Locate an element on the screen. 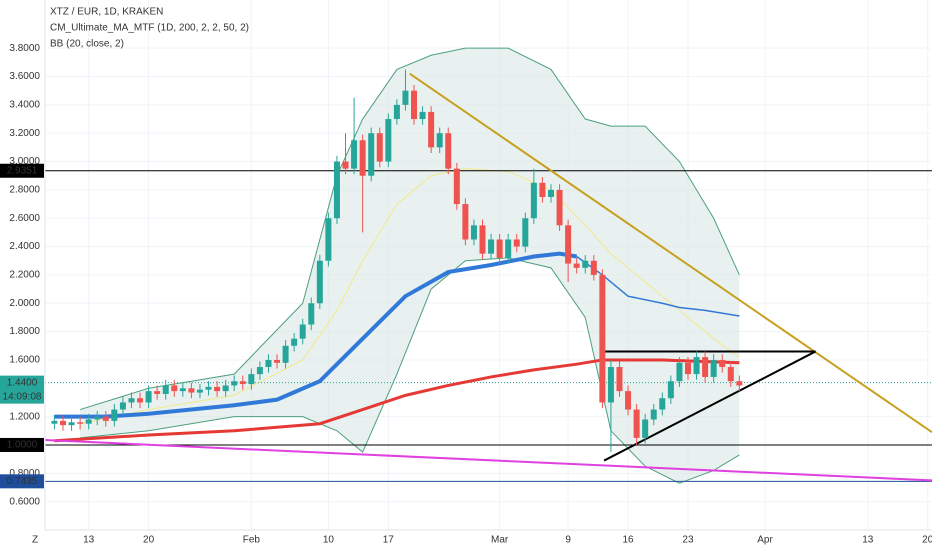 The width and height of the screenshot is (932, 550). x-tick-label: 9 is located at coordinates (568, 540).